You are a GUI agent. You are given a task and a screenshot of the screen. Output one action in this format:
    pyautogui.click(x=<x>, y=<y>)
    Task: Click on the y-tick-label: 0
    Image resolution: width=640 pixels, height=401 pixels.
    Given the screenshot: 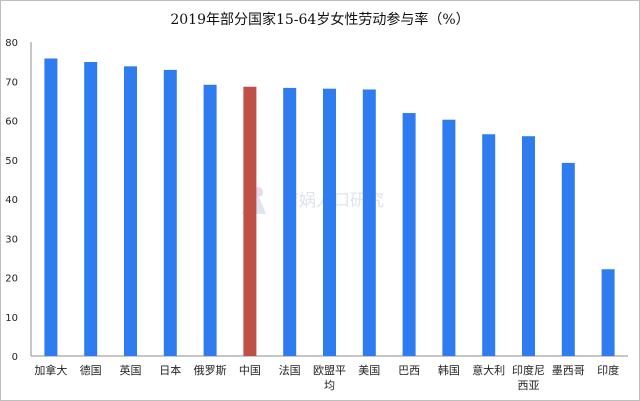 What is the action you would take?
    pyautogui.click(x=15, y=357)
    